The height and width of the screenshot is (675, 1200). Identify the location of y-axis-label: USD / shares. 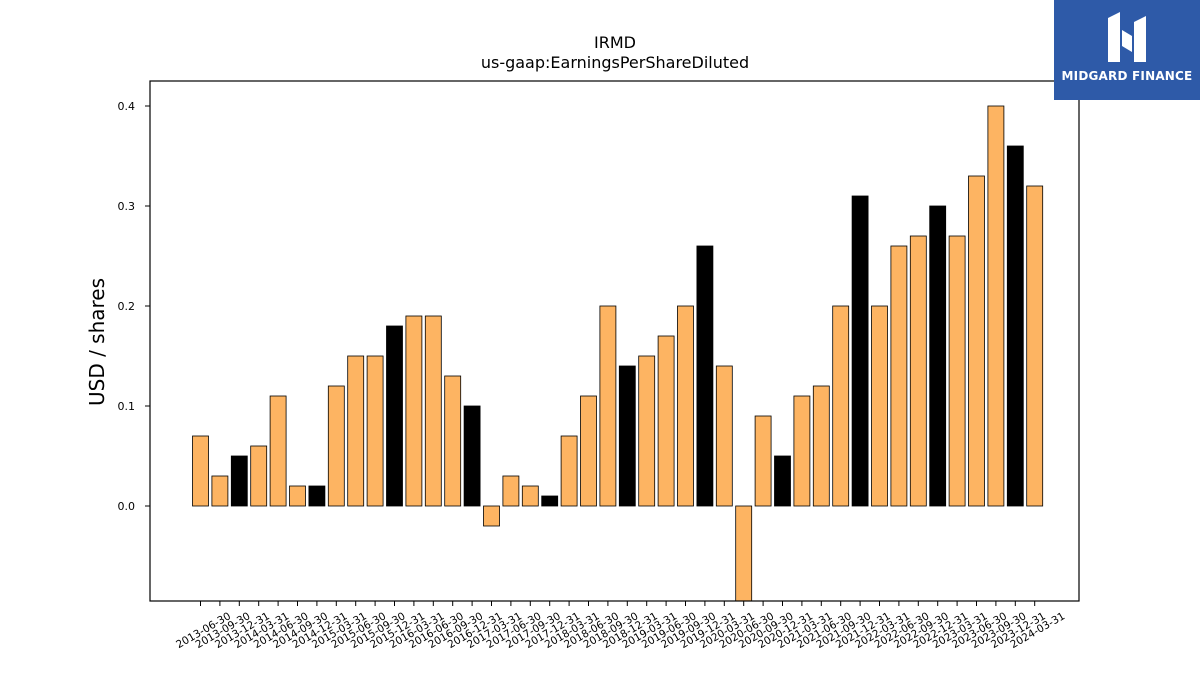
(97, 342).